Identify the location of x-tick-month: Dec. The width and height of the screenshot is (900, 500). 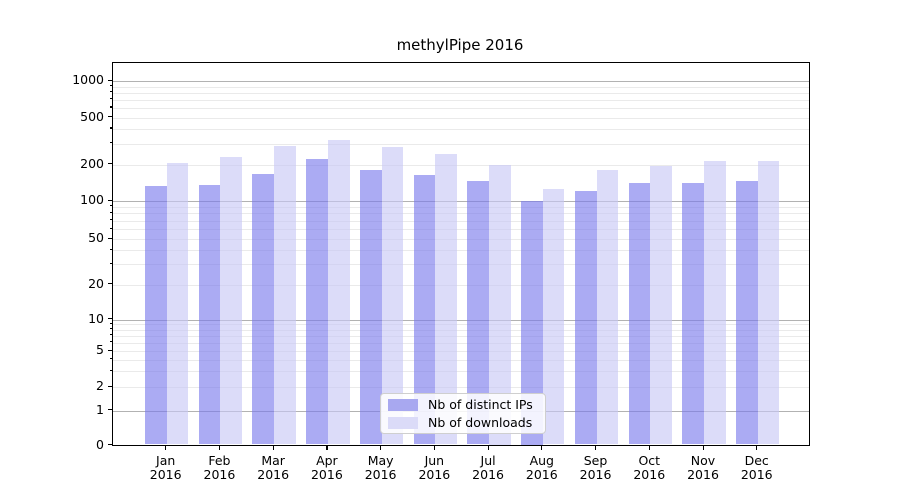
(756, 460).